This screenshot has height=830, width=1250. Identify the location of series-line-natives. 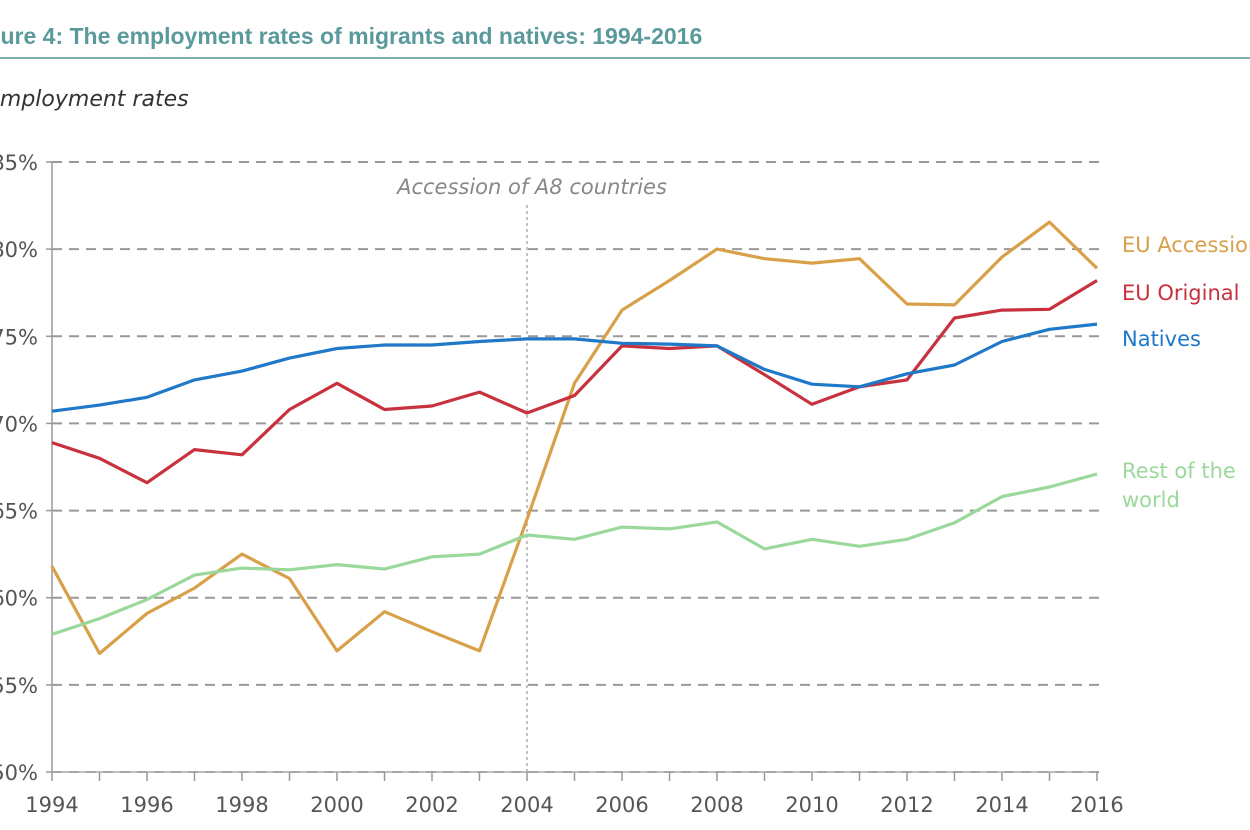
(574, 367).